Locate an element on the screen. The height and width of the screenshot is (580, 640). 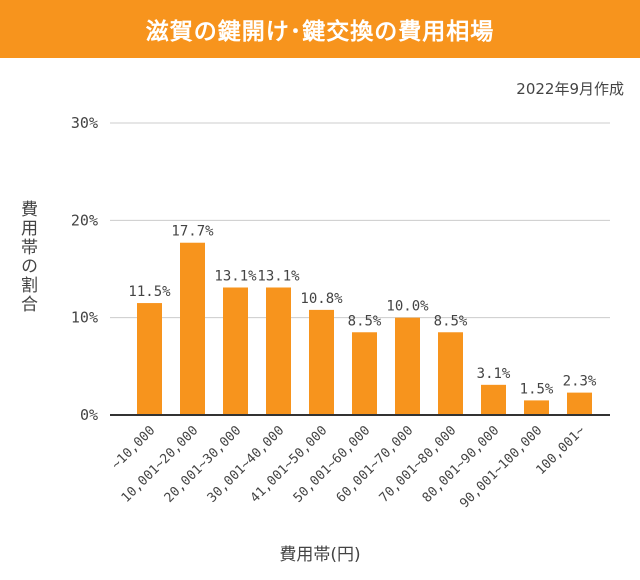
x-tick-label: 41,001~50,000 is located at coordinates (289, 464).